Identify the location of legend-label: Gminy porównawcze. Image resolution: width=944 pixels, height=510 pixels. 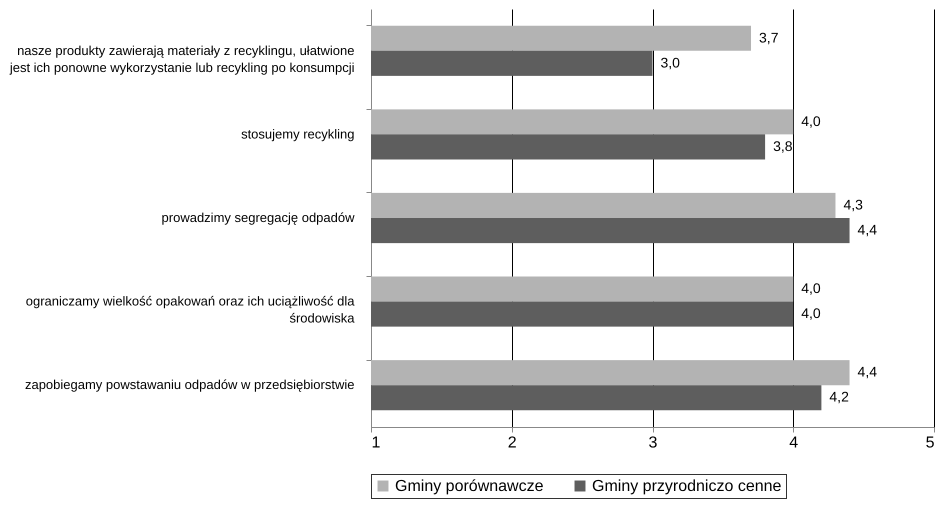
(469, 486).